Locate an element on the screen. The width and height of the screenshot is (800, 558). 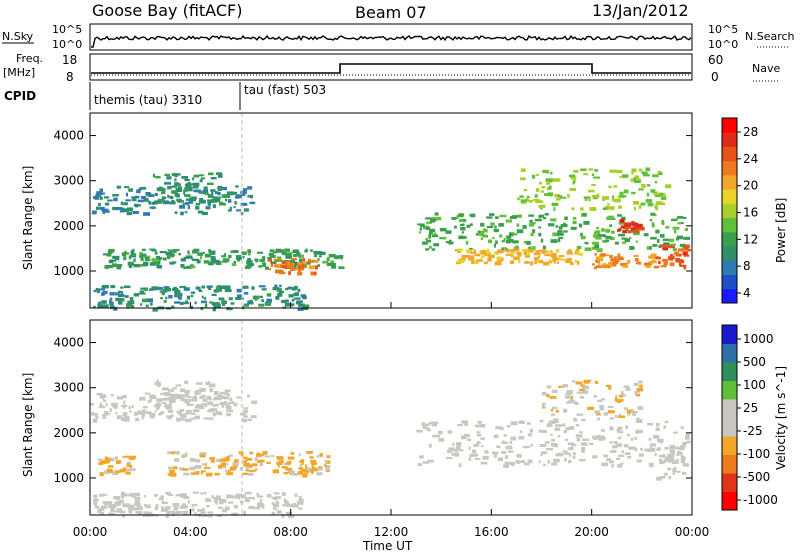
velocity-ytick-label: 4000 is located at coordinates (68, 343).